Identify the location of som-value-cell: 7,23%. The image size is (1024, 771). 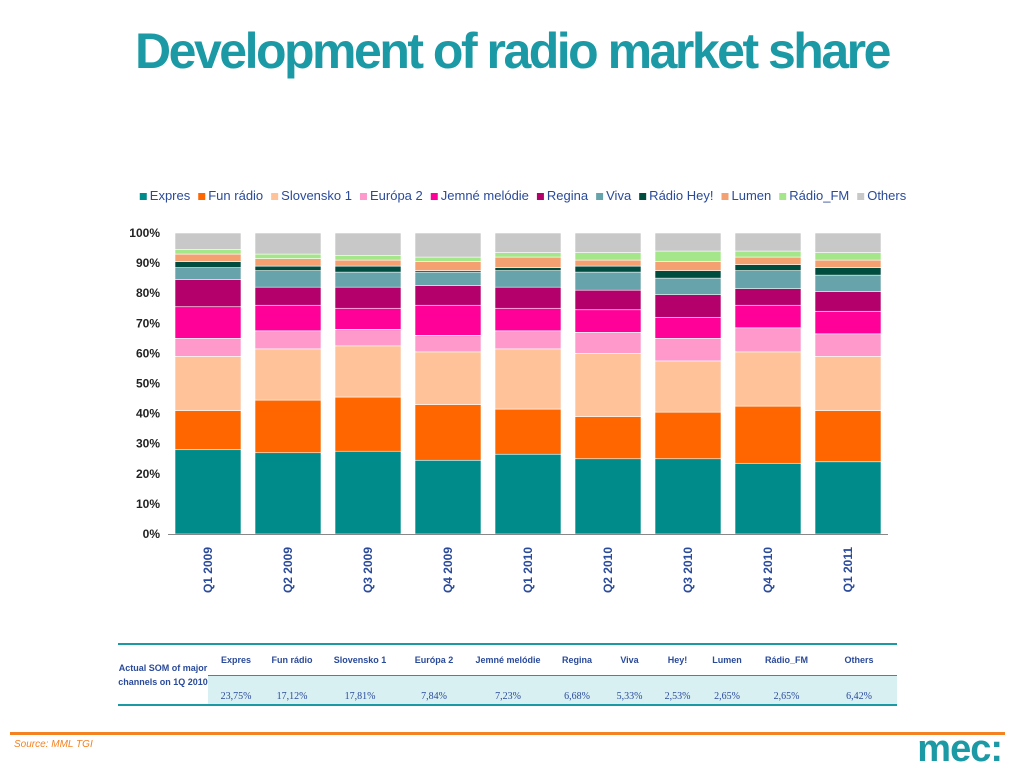
(508, 690).